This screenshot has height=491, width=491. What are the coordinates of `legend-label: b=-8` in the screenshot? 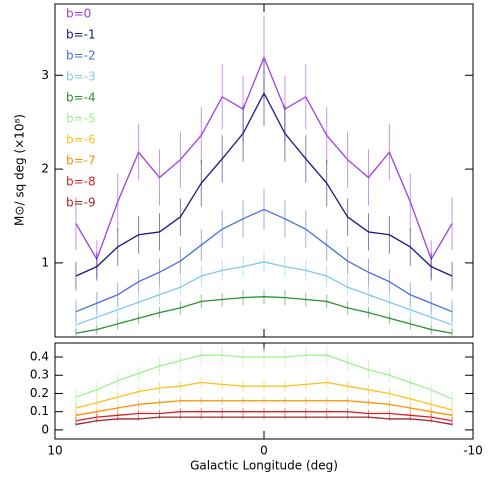 It's located at (81, 182).